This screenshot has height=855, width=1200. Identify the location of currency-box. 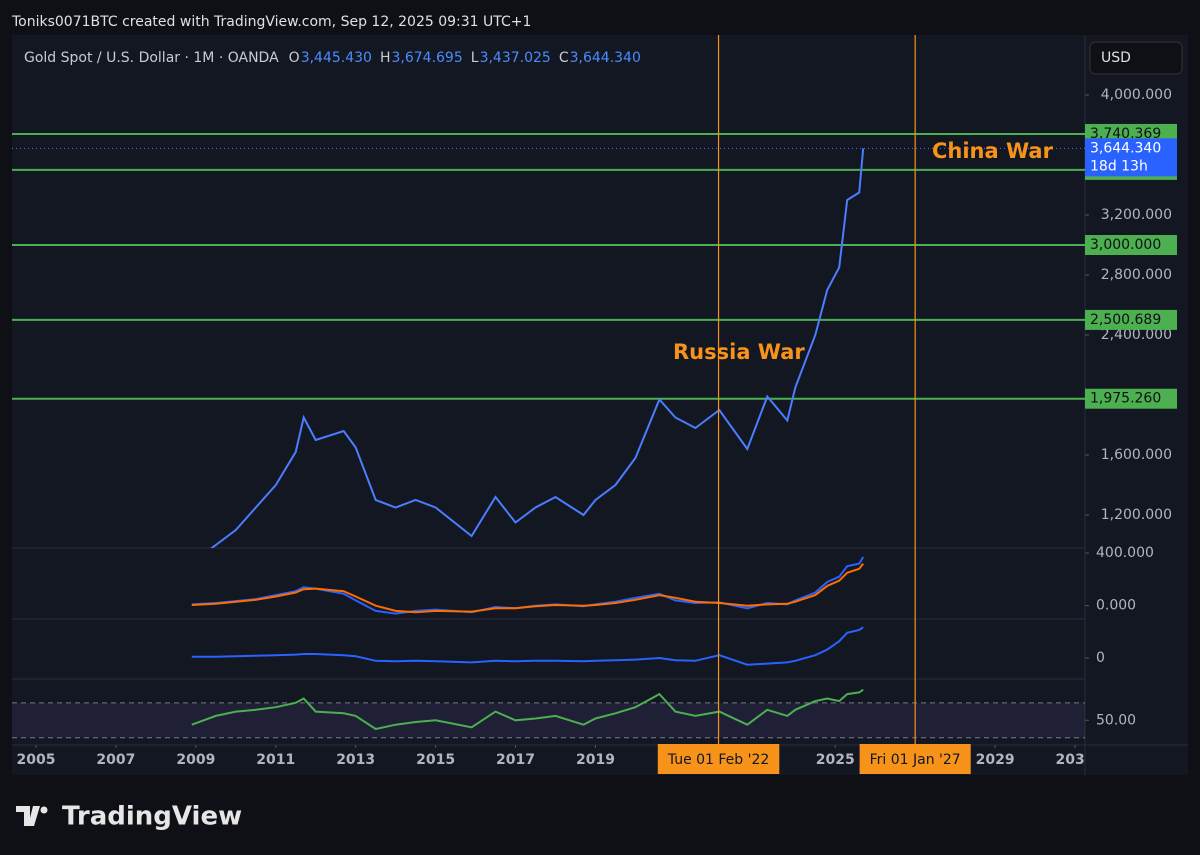
(1136, 58).